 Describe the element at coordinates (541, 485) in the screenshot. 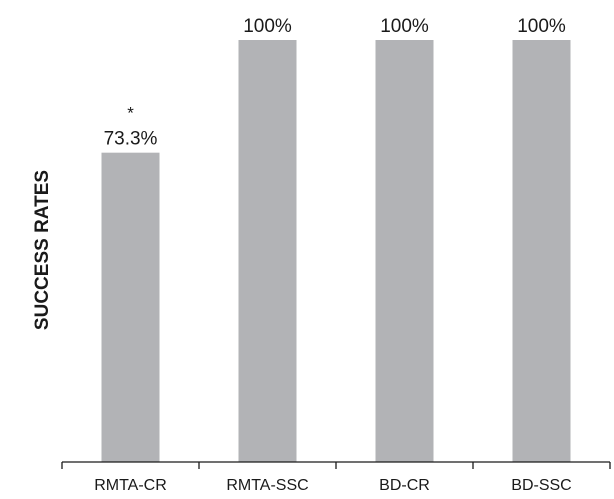

I see `x-tick-label: BD-SSC` at that location.